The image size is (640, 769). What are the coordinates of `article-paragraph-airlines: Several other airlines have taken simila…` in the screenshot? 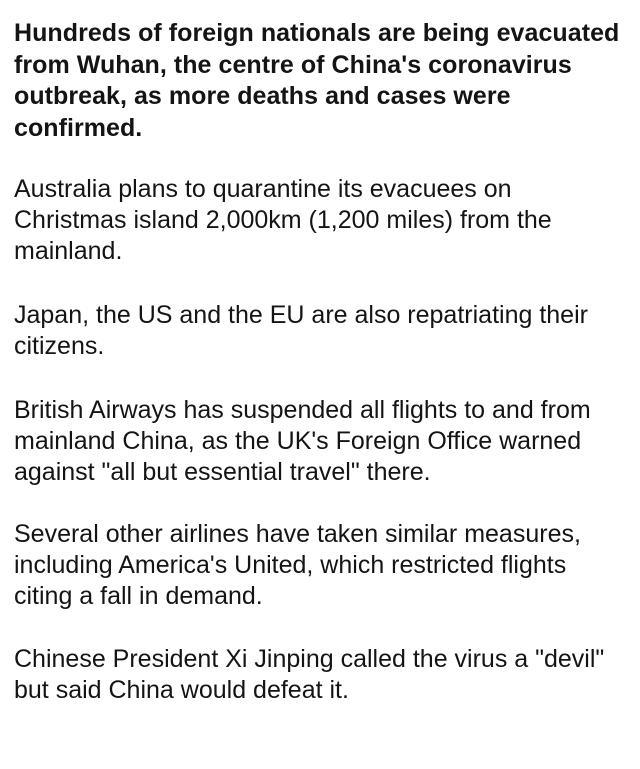 It's located at (297, 565).